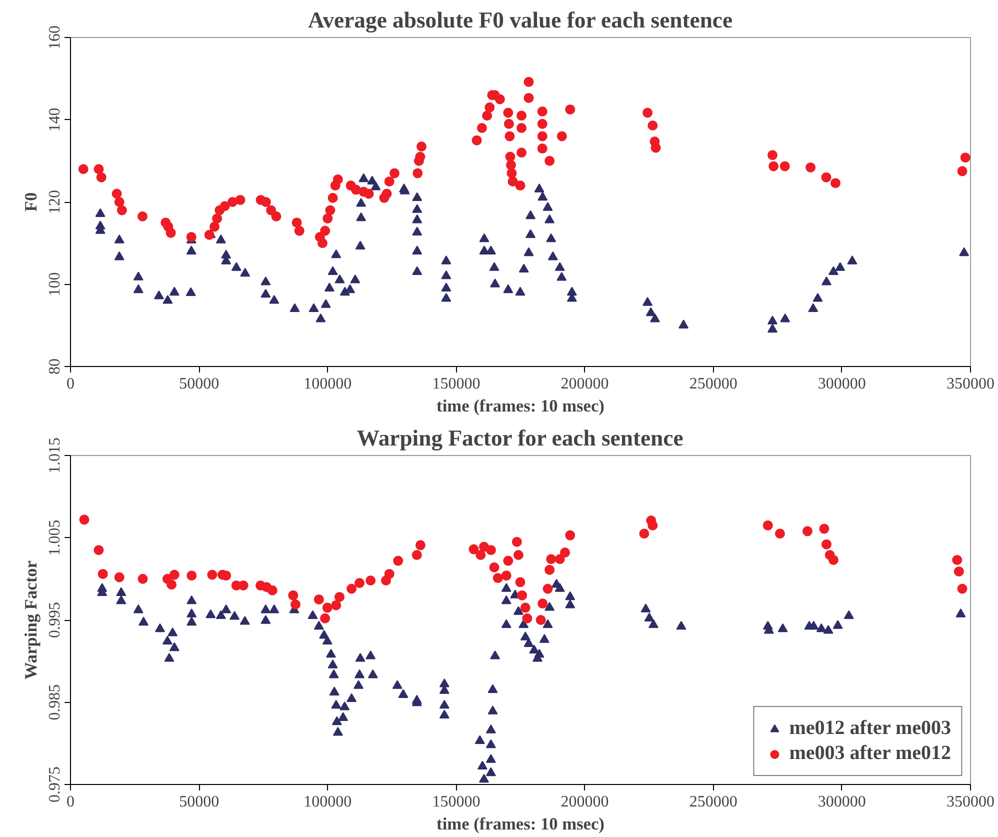  I want to click on y-tick-label: 0.985, so click(55, 702).